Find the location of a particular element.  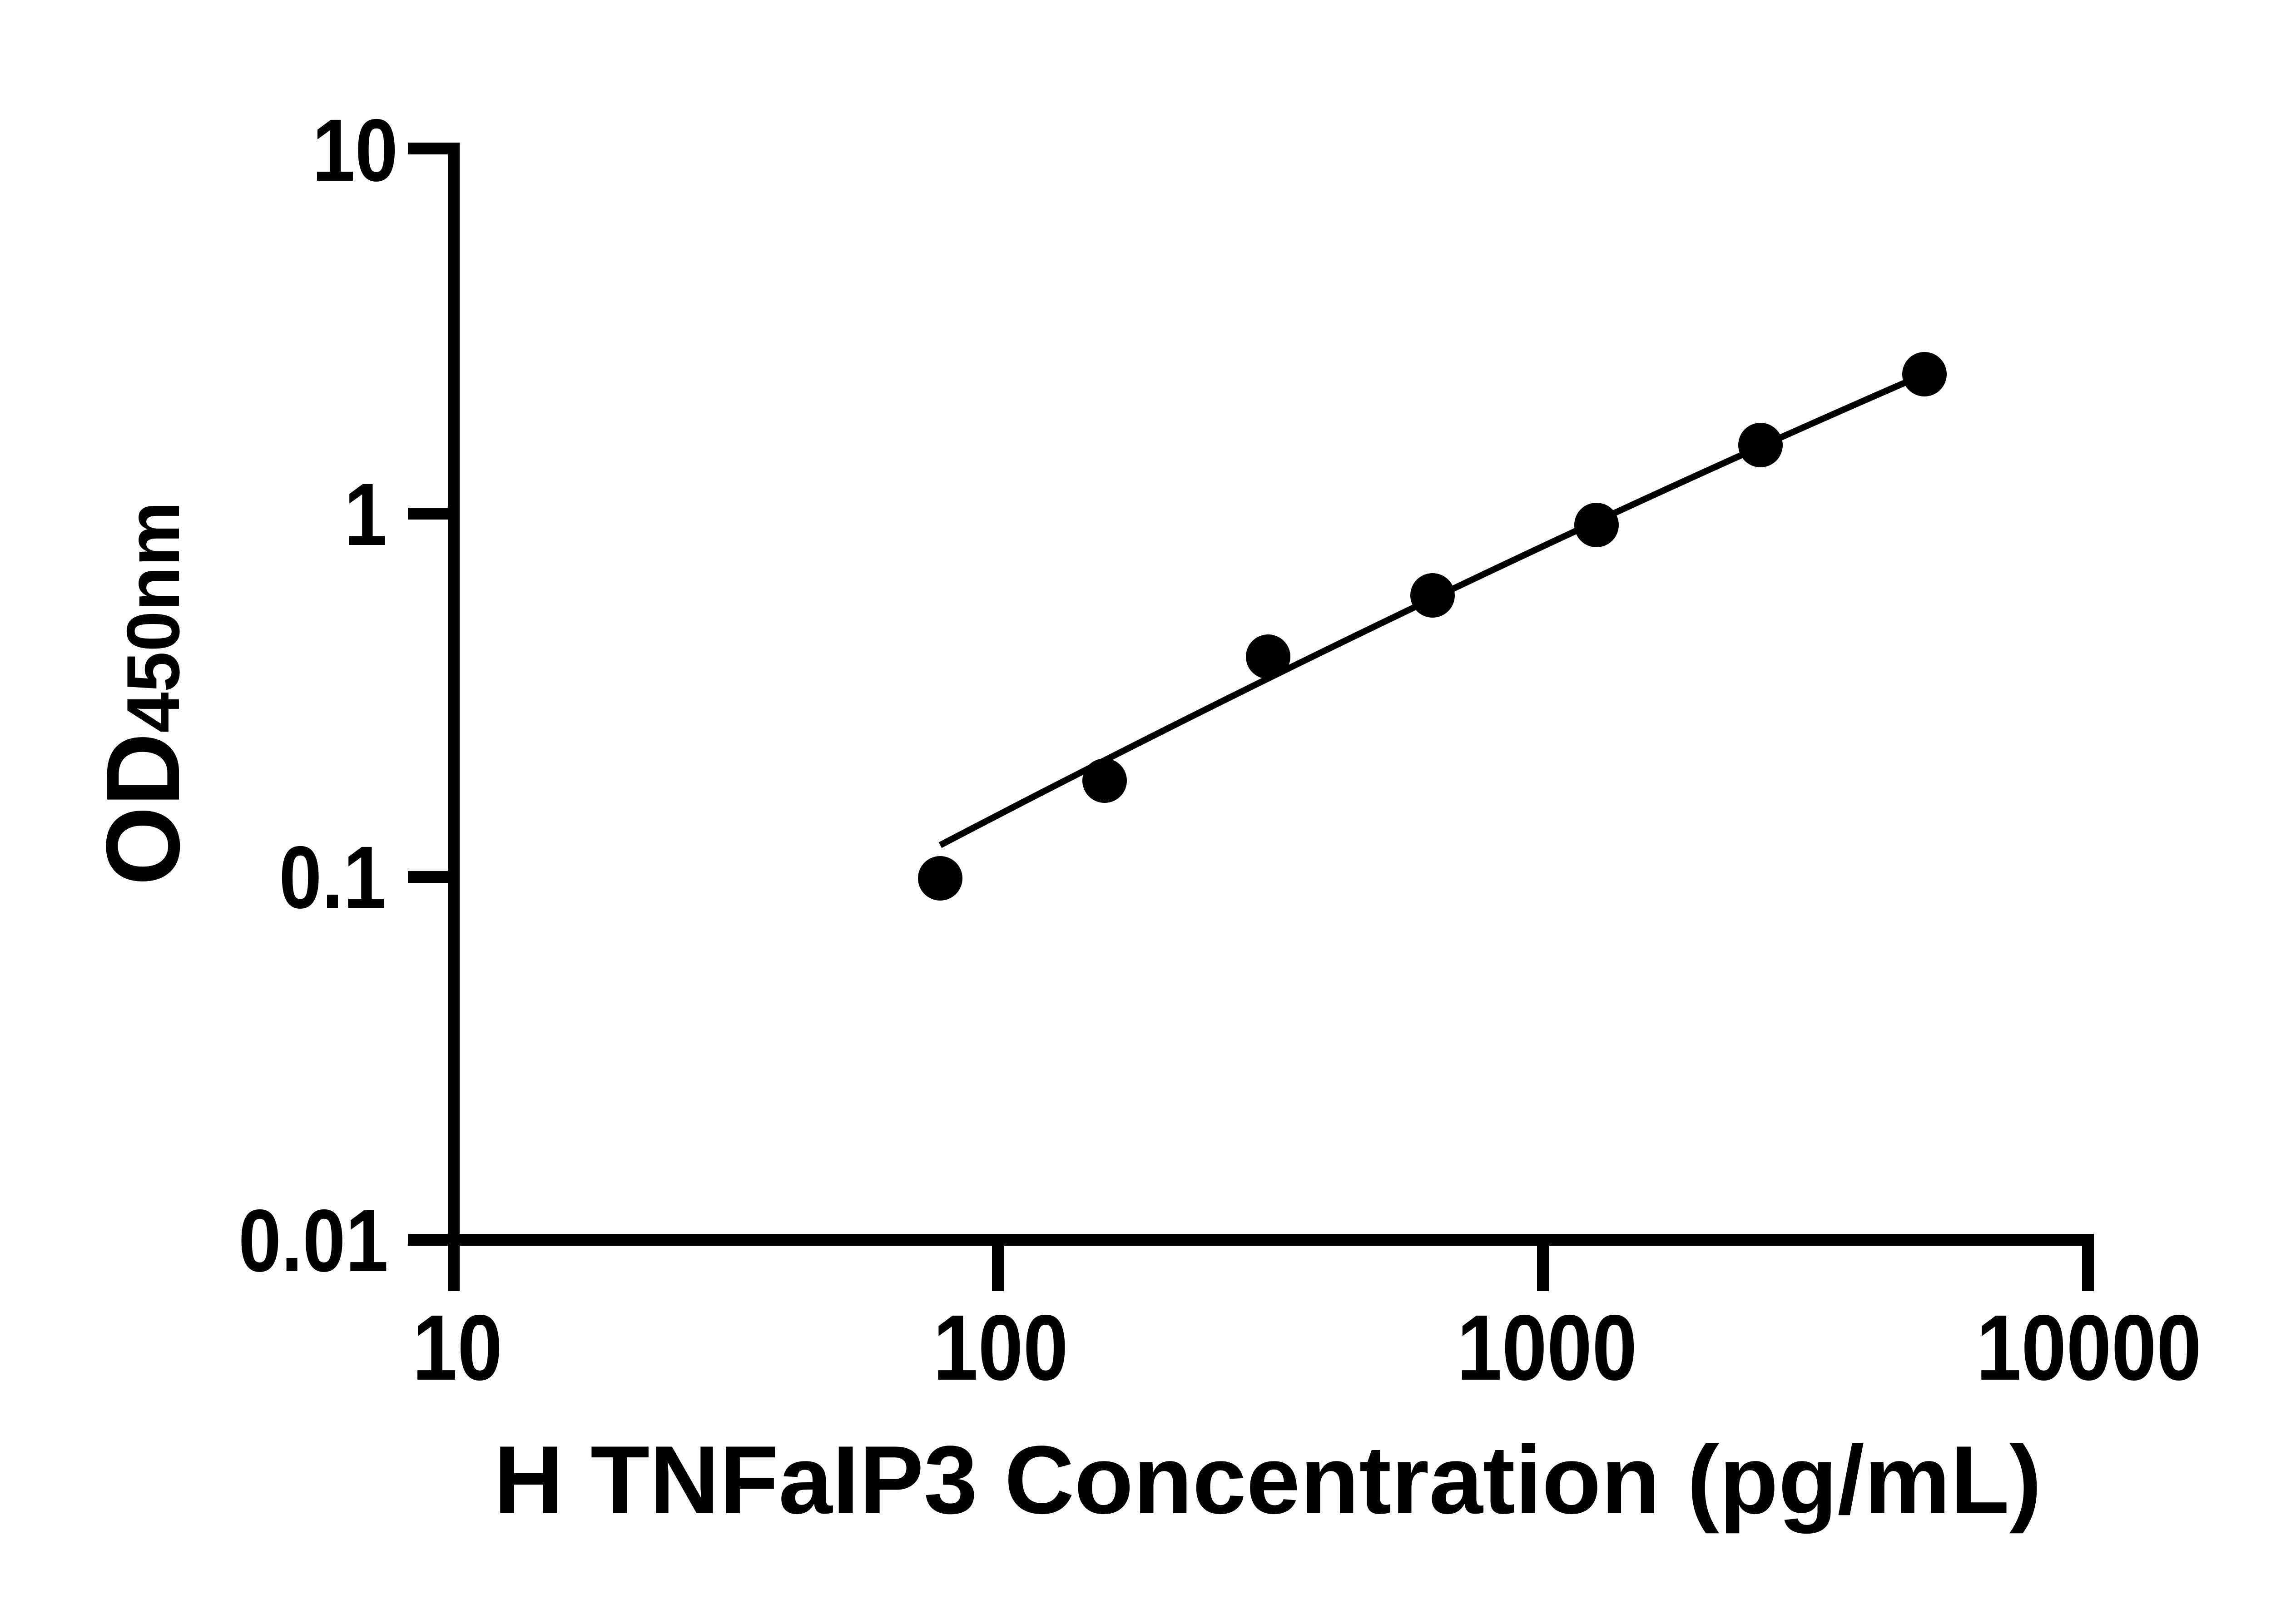

svg-text: 0.1 is located at coordinates (332, 877).